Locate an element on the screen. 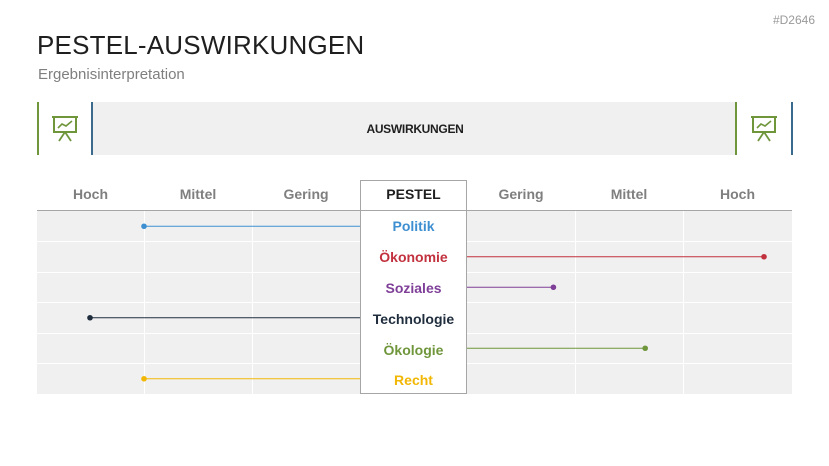 Image resolution: width=829 pixels, height=466 pixels. header-left-gering: Gering is located at coordinates (306, 194).